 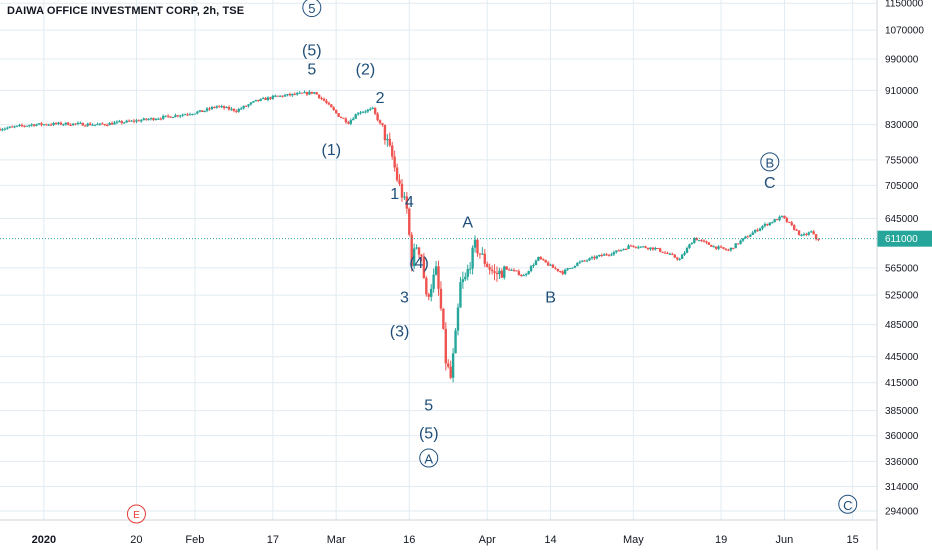 I want to click on x-tick-label: Feb, so click(x=194, y=540).